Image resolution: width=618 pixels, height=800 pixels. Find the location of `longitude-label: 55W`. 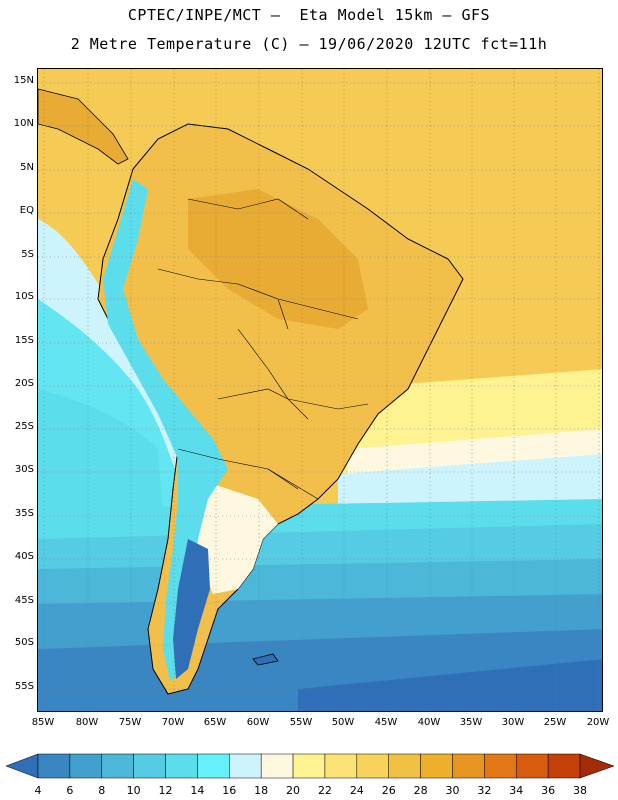

longitude-label: 55W is located at coordinates (301, 722).